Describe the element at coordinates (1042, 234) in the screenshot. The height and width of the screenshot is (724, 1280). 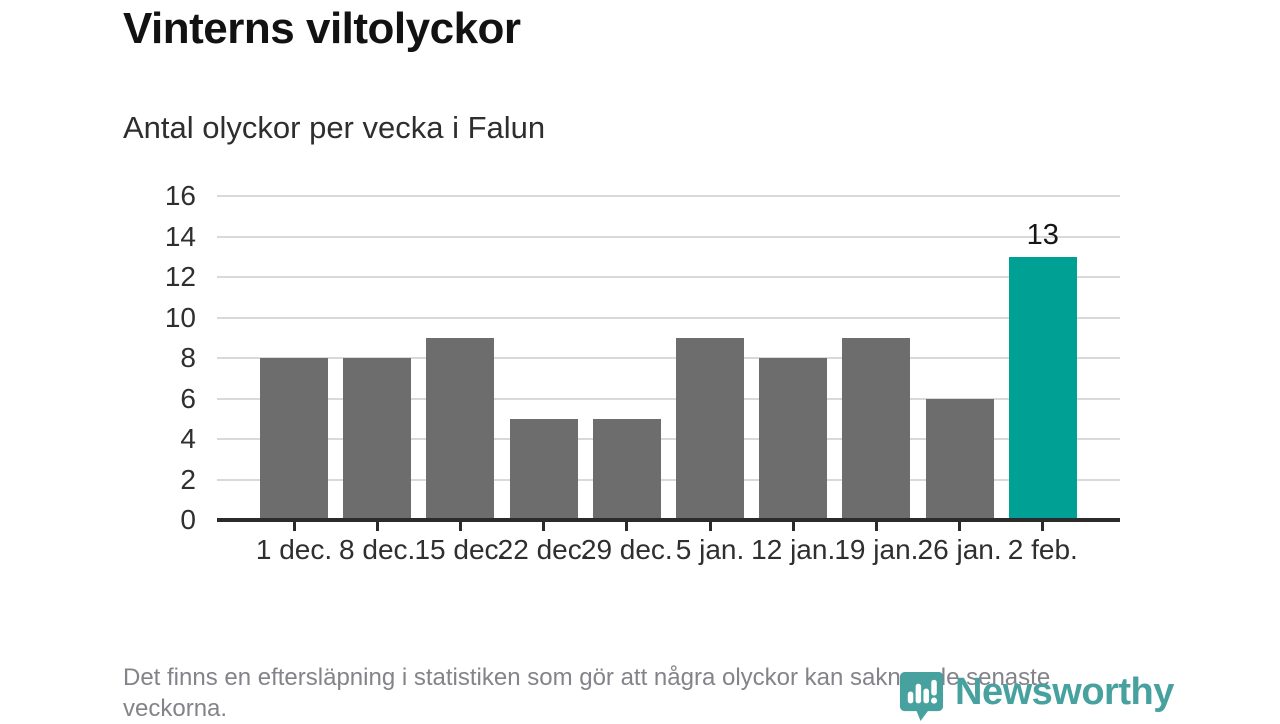
I see `bar-value-label: 13` at that location.